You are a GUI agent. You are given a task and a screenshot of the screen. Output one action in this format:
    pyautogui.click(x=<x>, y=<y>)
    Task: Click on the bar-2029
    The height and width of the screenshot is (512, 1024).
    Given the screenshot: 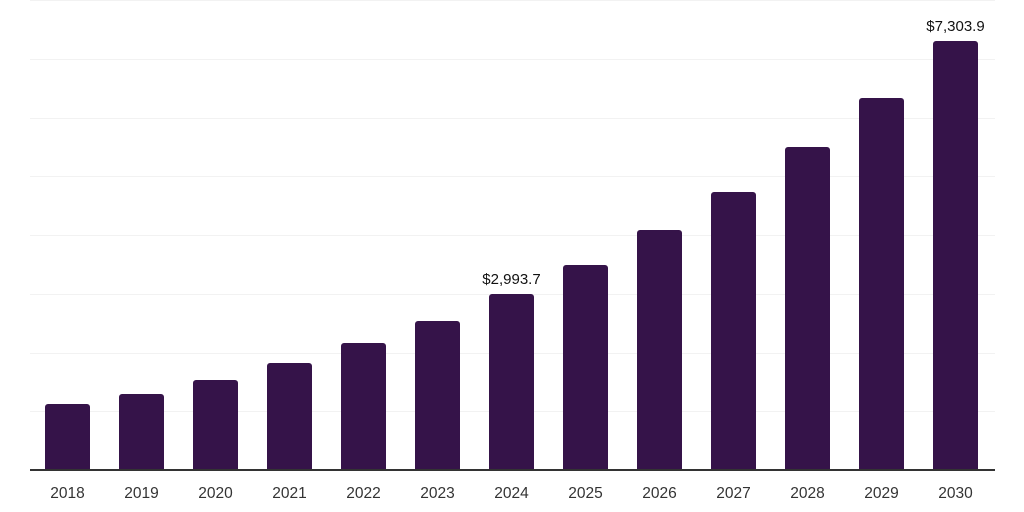 What is the action you would take?
    pyautogui.click(x=881, y=284)
    